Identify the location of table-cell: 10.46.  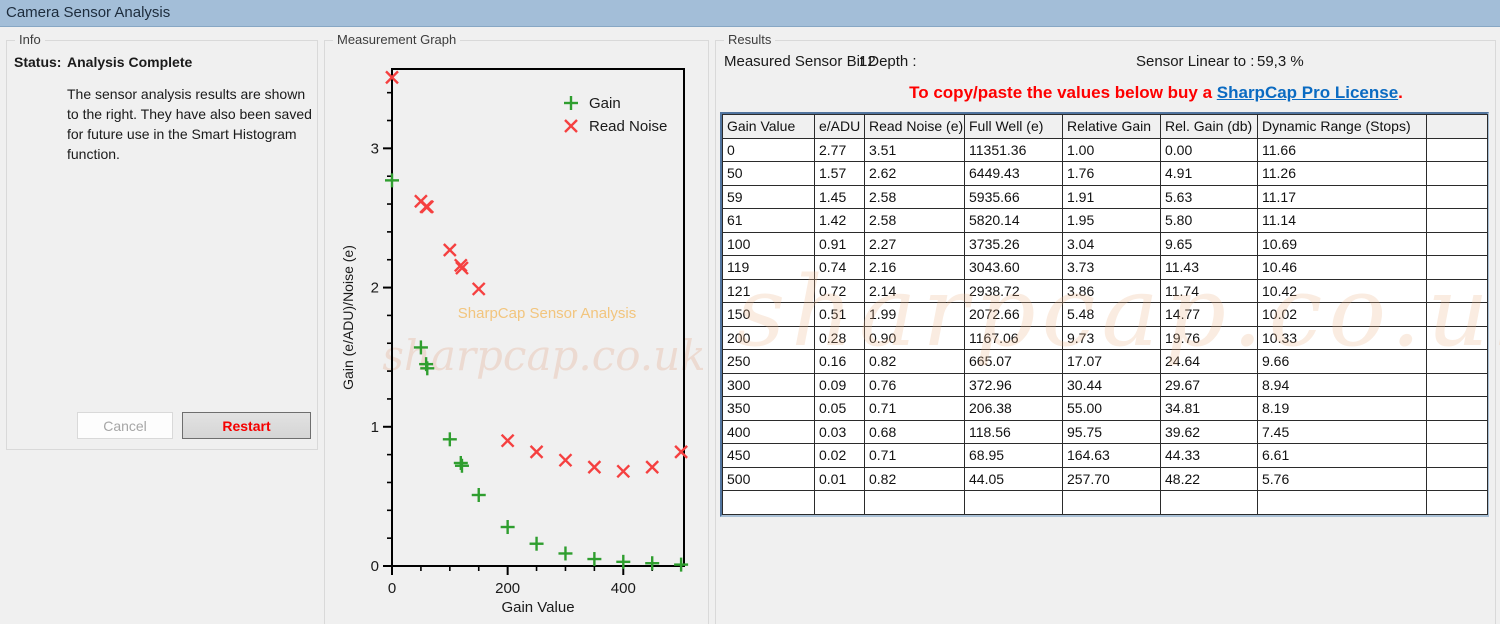
(1342, 267).